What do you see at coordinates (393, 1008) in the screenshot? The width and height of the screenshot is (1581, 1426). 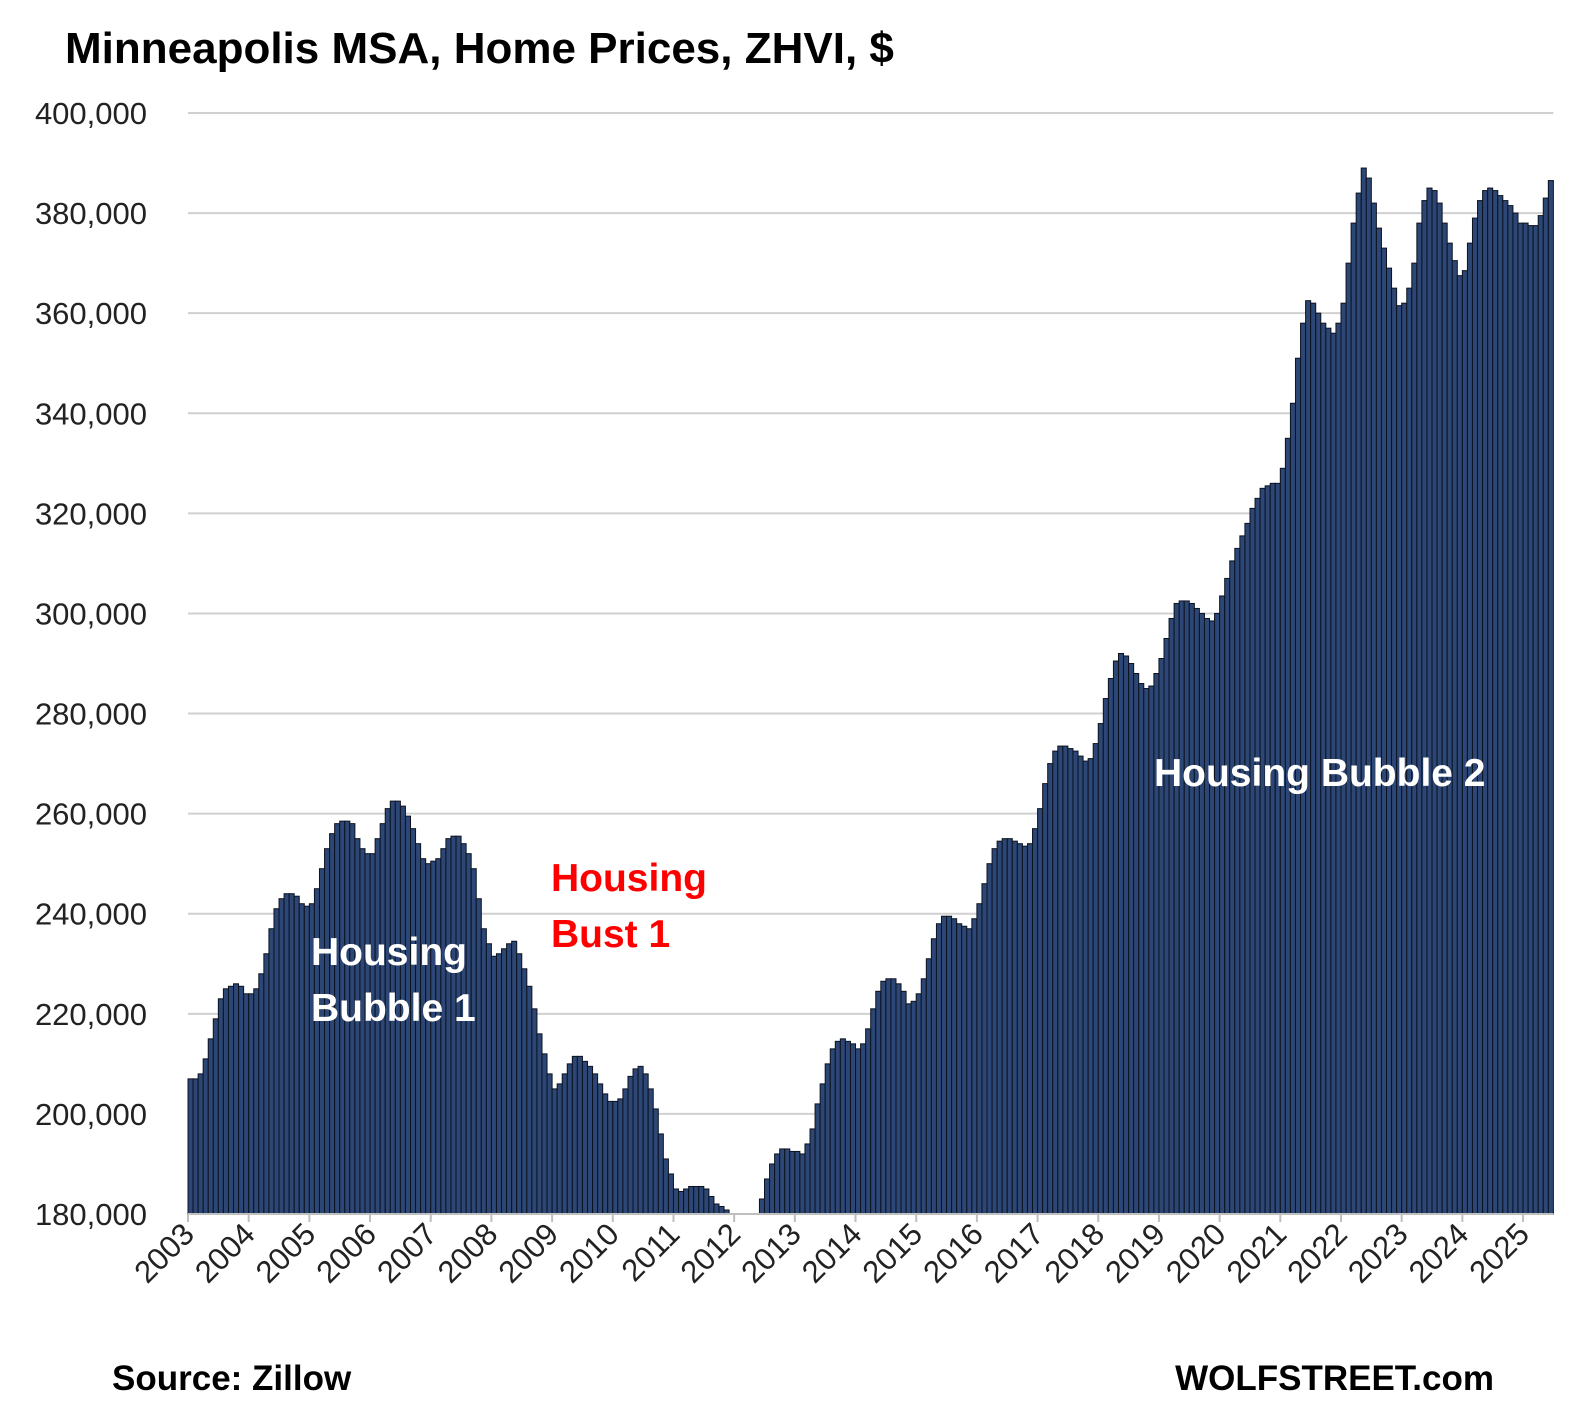 I see `annotation: Bubble 1` at bounding box center [393, 1008].